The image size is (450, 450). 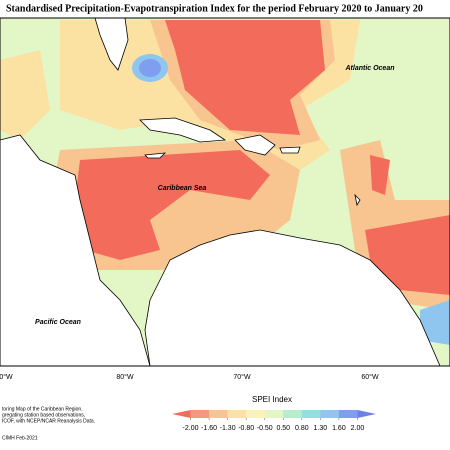 I want to click on legend-tick-label: 2.00, so click(x=358, y=428).